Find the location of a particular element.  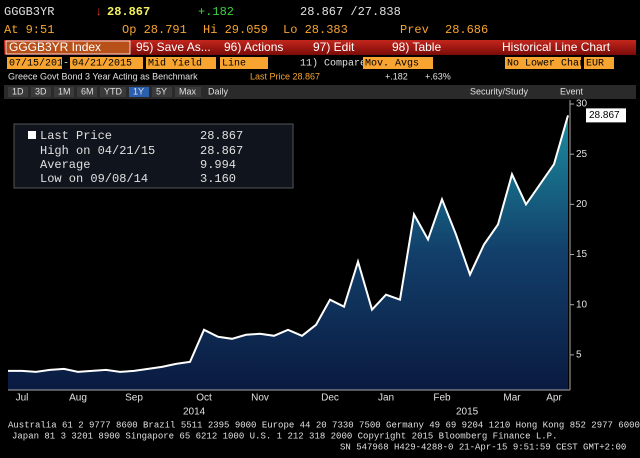

field: Mid Yield is located at coordinates (175, 64).